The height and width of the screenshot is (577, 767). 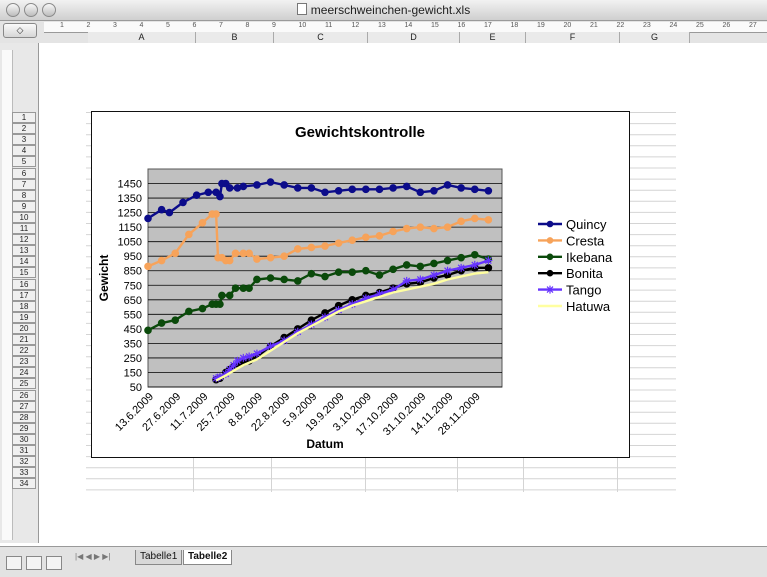 What do you see at coordinates (24, 417) in the screenshot?
I see `row-header: 28` at bounding box center [24, 417].